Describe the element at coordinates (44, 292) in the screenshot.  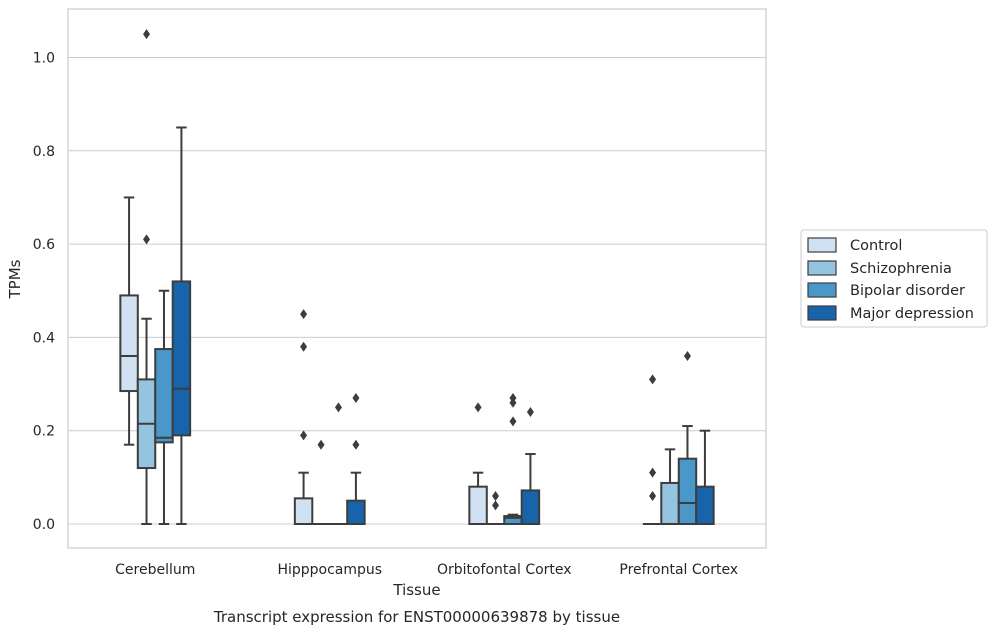
I see `y-tick-labels: 0.0 0.2 0.4 0.6 0.8 1.0` at that location.